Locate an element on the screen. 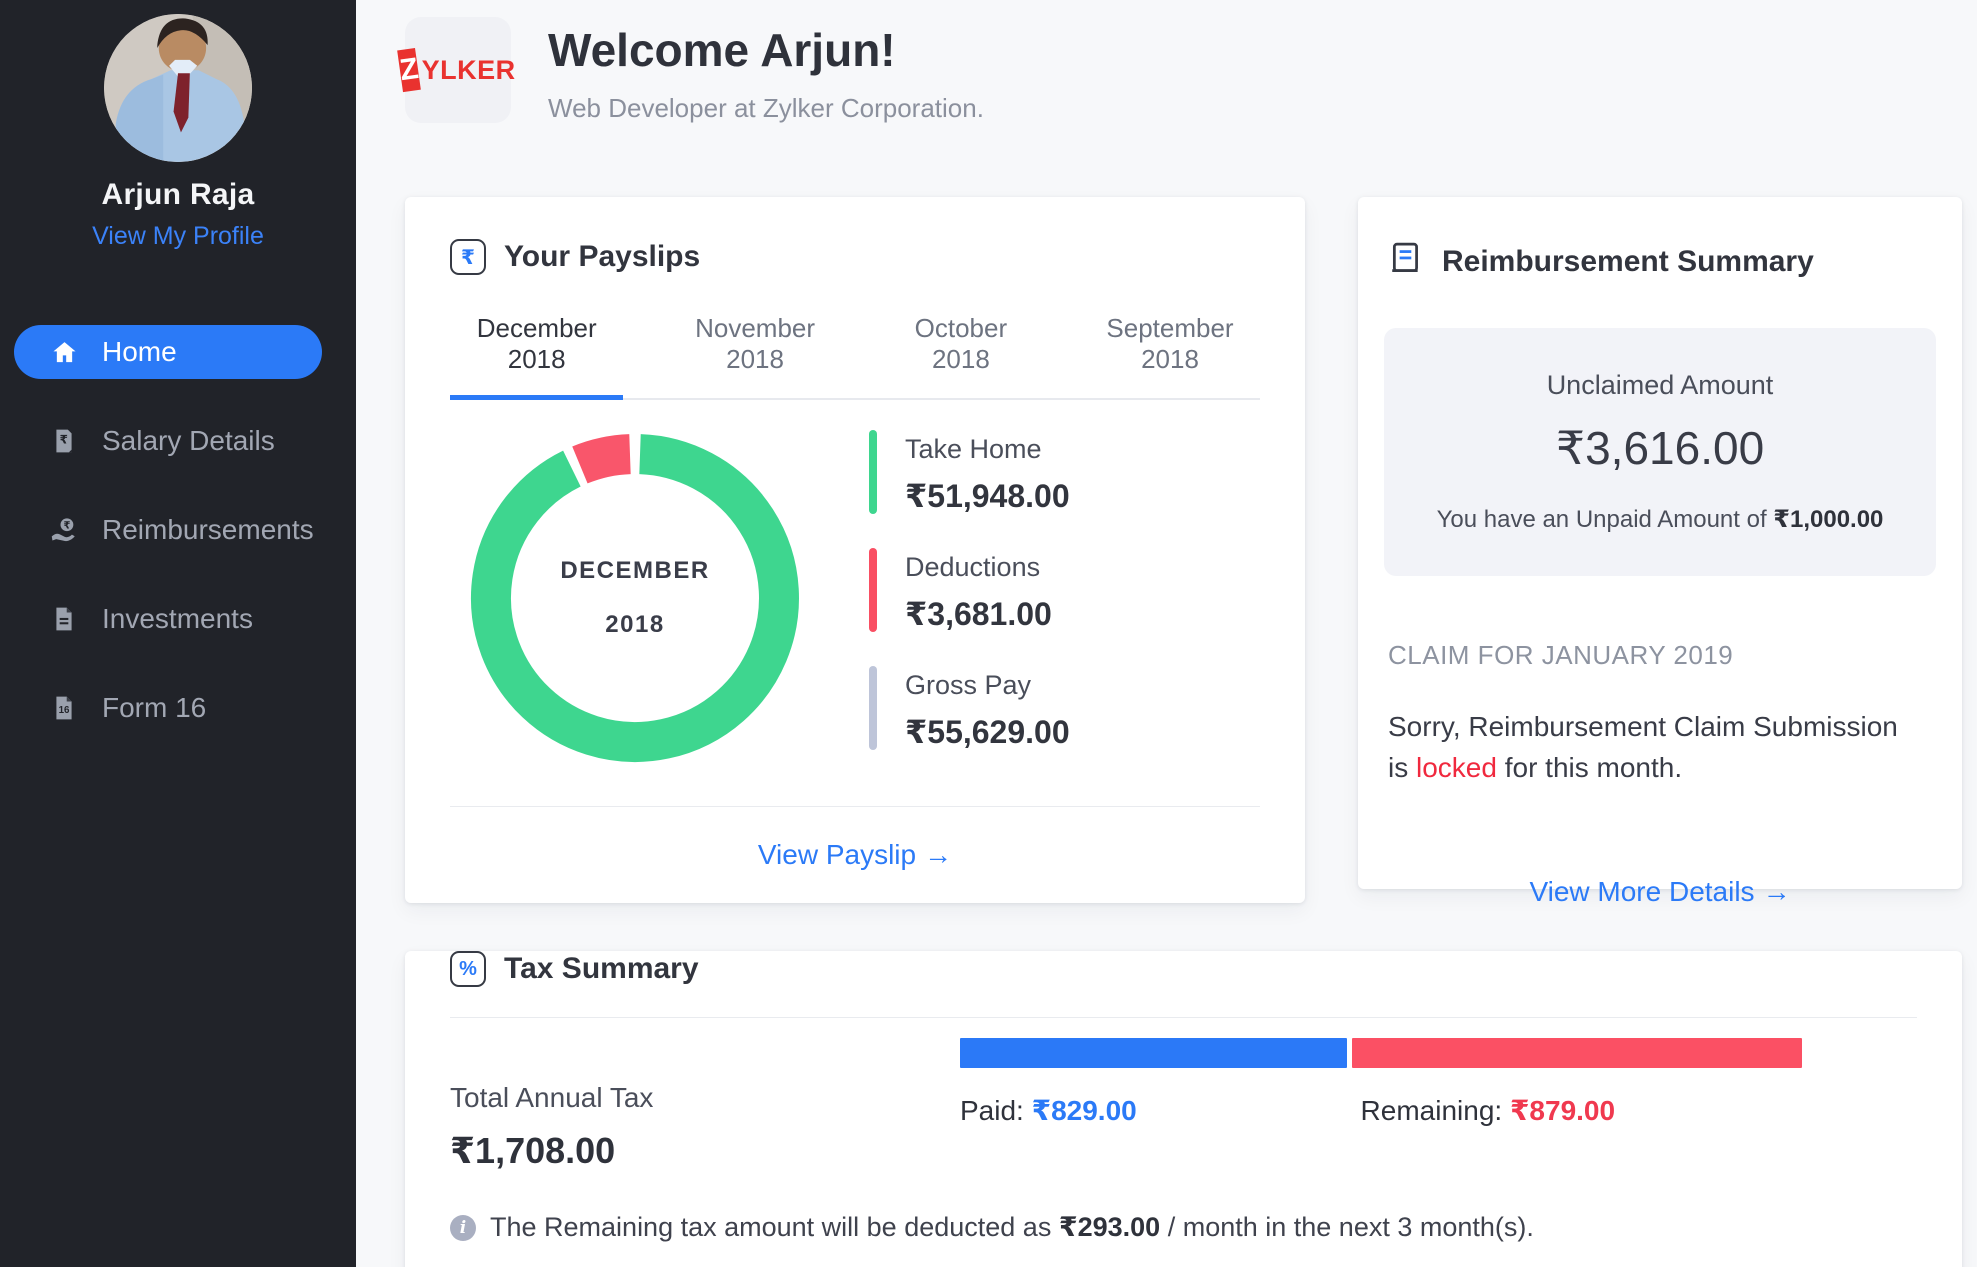 Image resolution: width=1977 pixels, height=1267 pixels. total-annual-tax-value: ₹1,708.00 is located at coordinates (533, 1150).